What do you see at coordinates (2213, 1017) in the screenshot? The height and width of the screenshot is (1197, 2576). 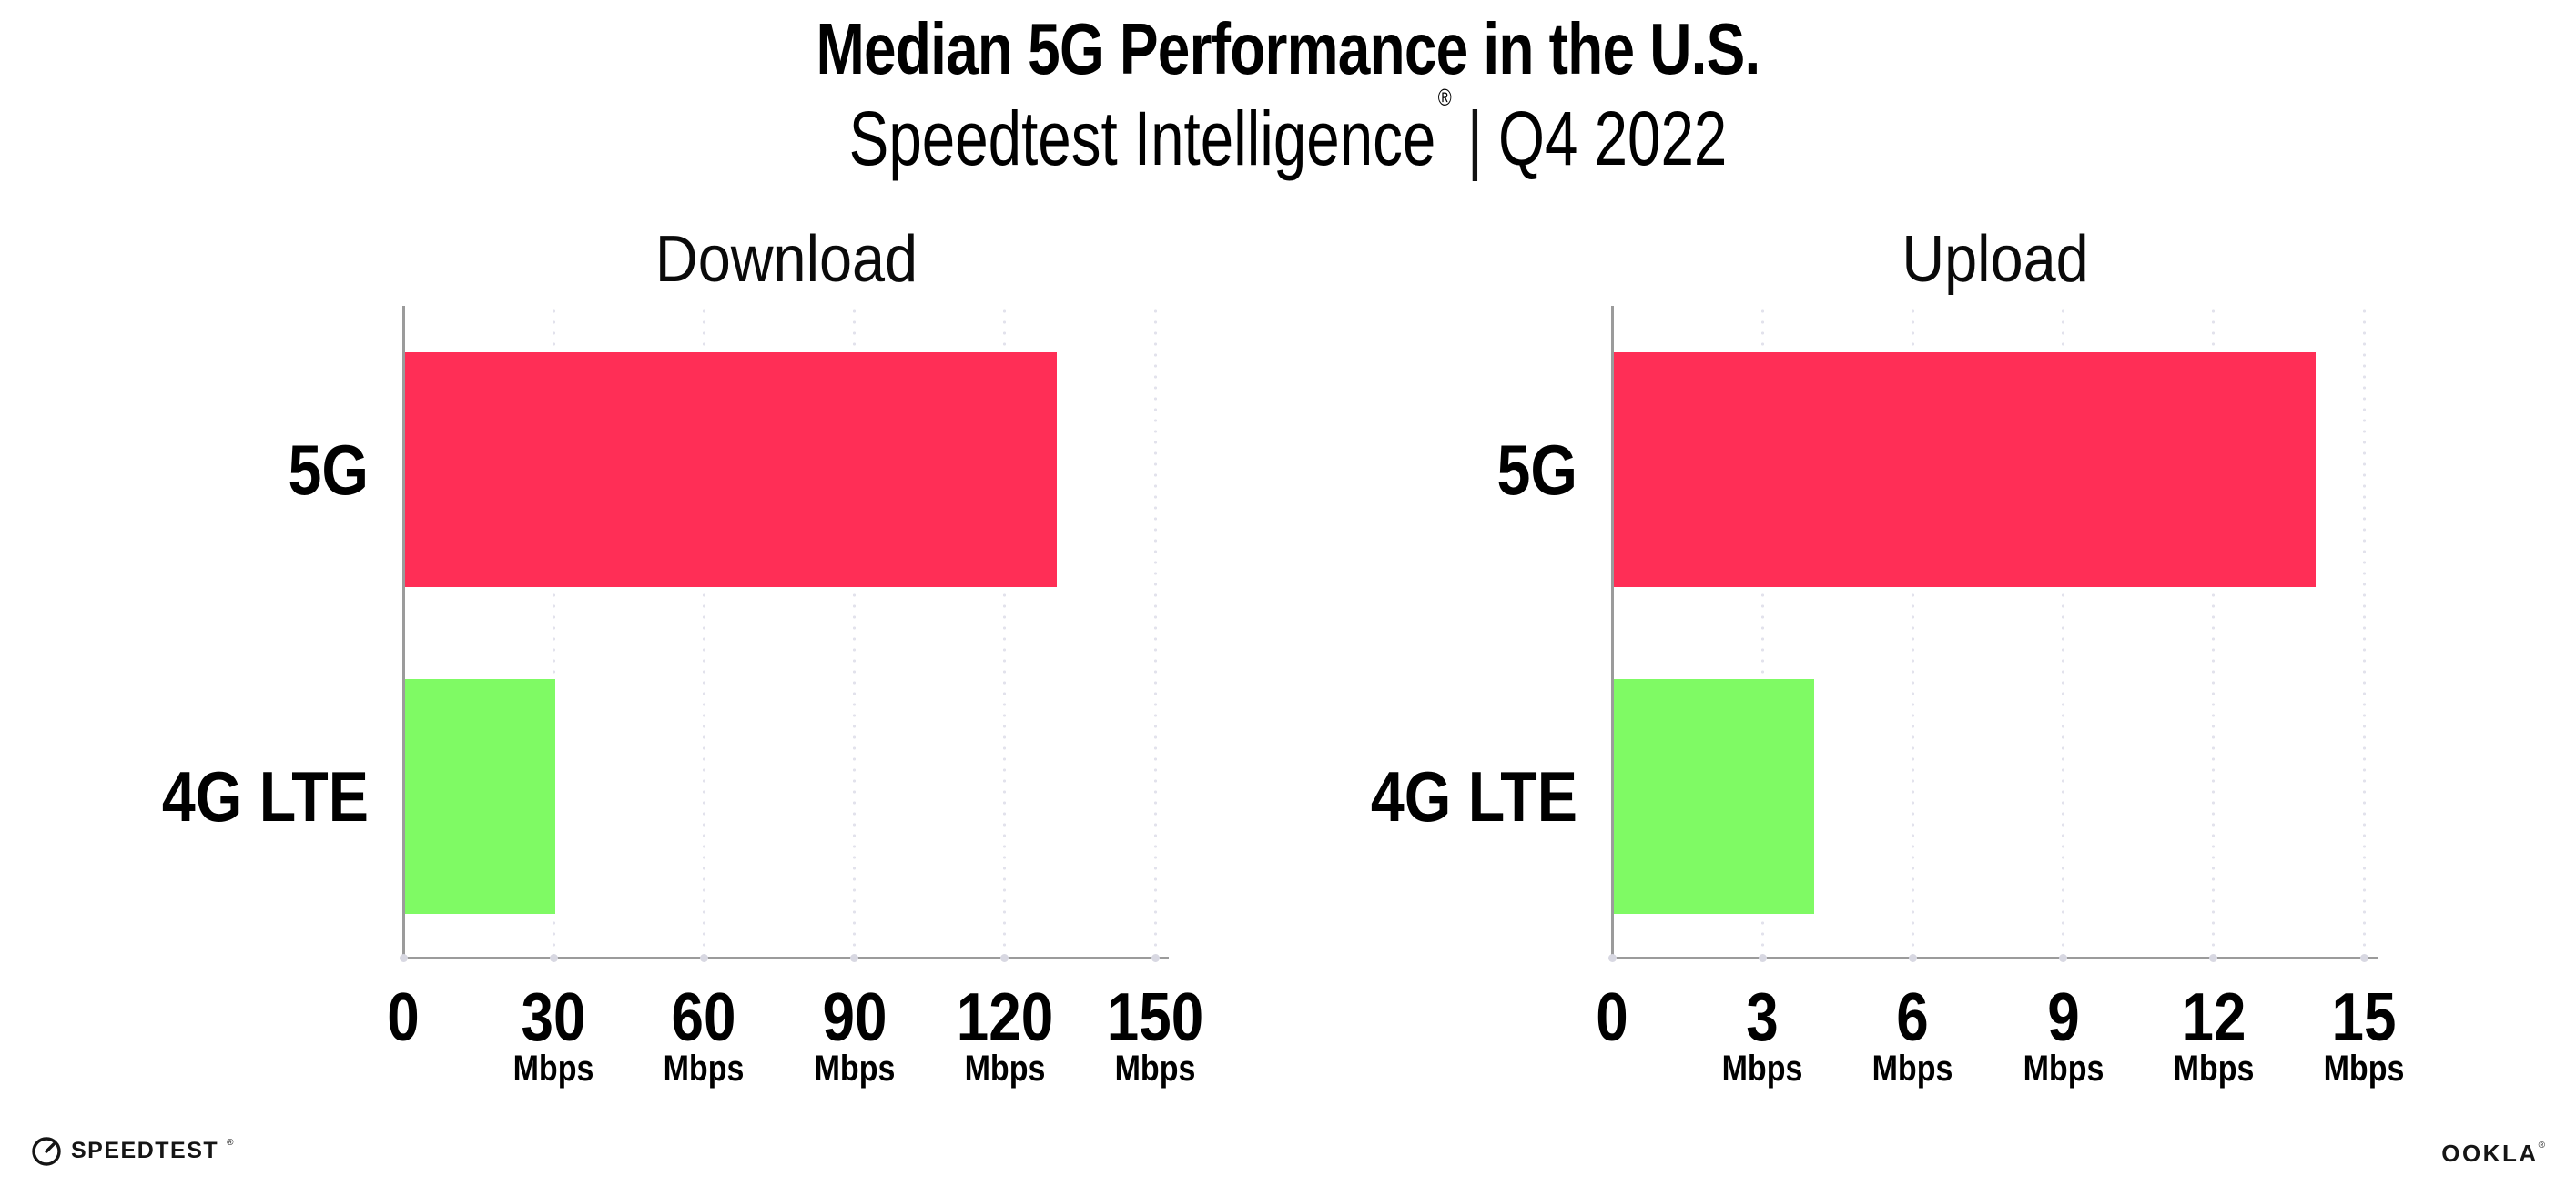 I see `x-tick-label: 12` at bounding box center [2213, 1017].